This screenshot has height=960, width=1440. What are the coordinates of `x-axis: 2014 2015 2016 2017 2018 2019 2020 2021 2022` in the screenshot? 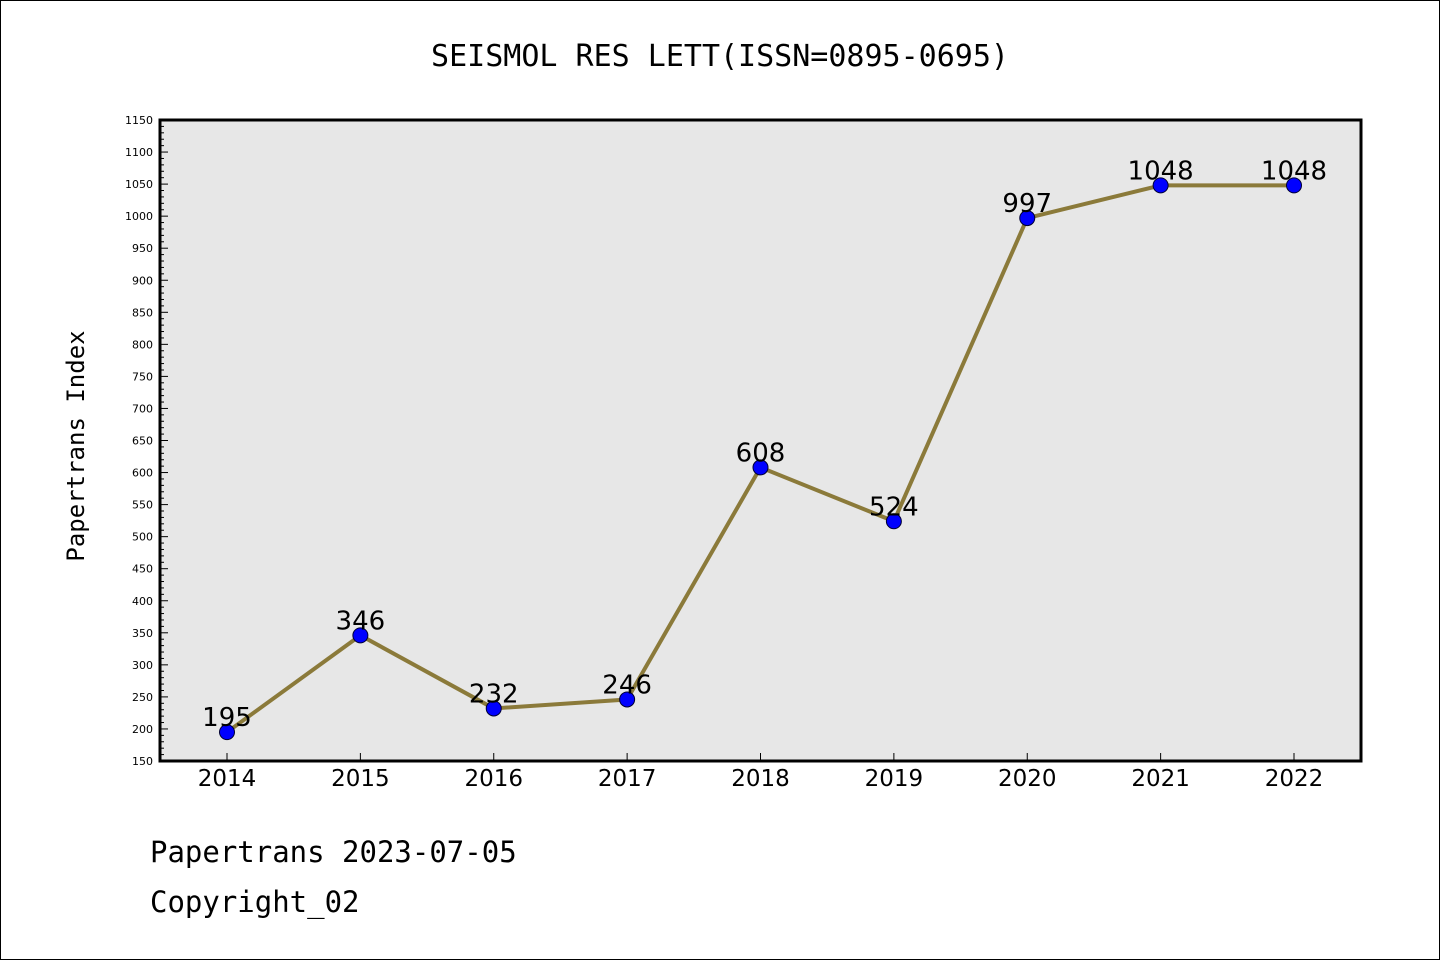 It's located at (761, 772).